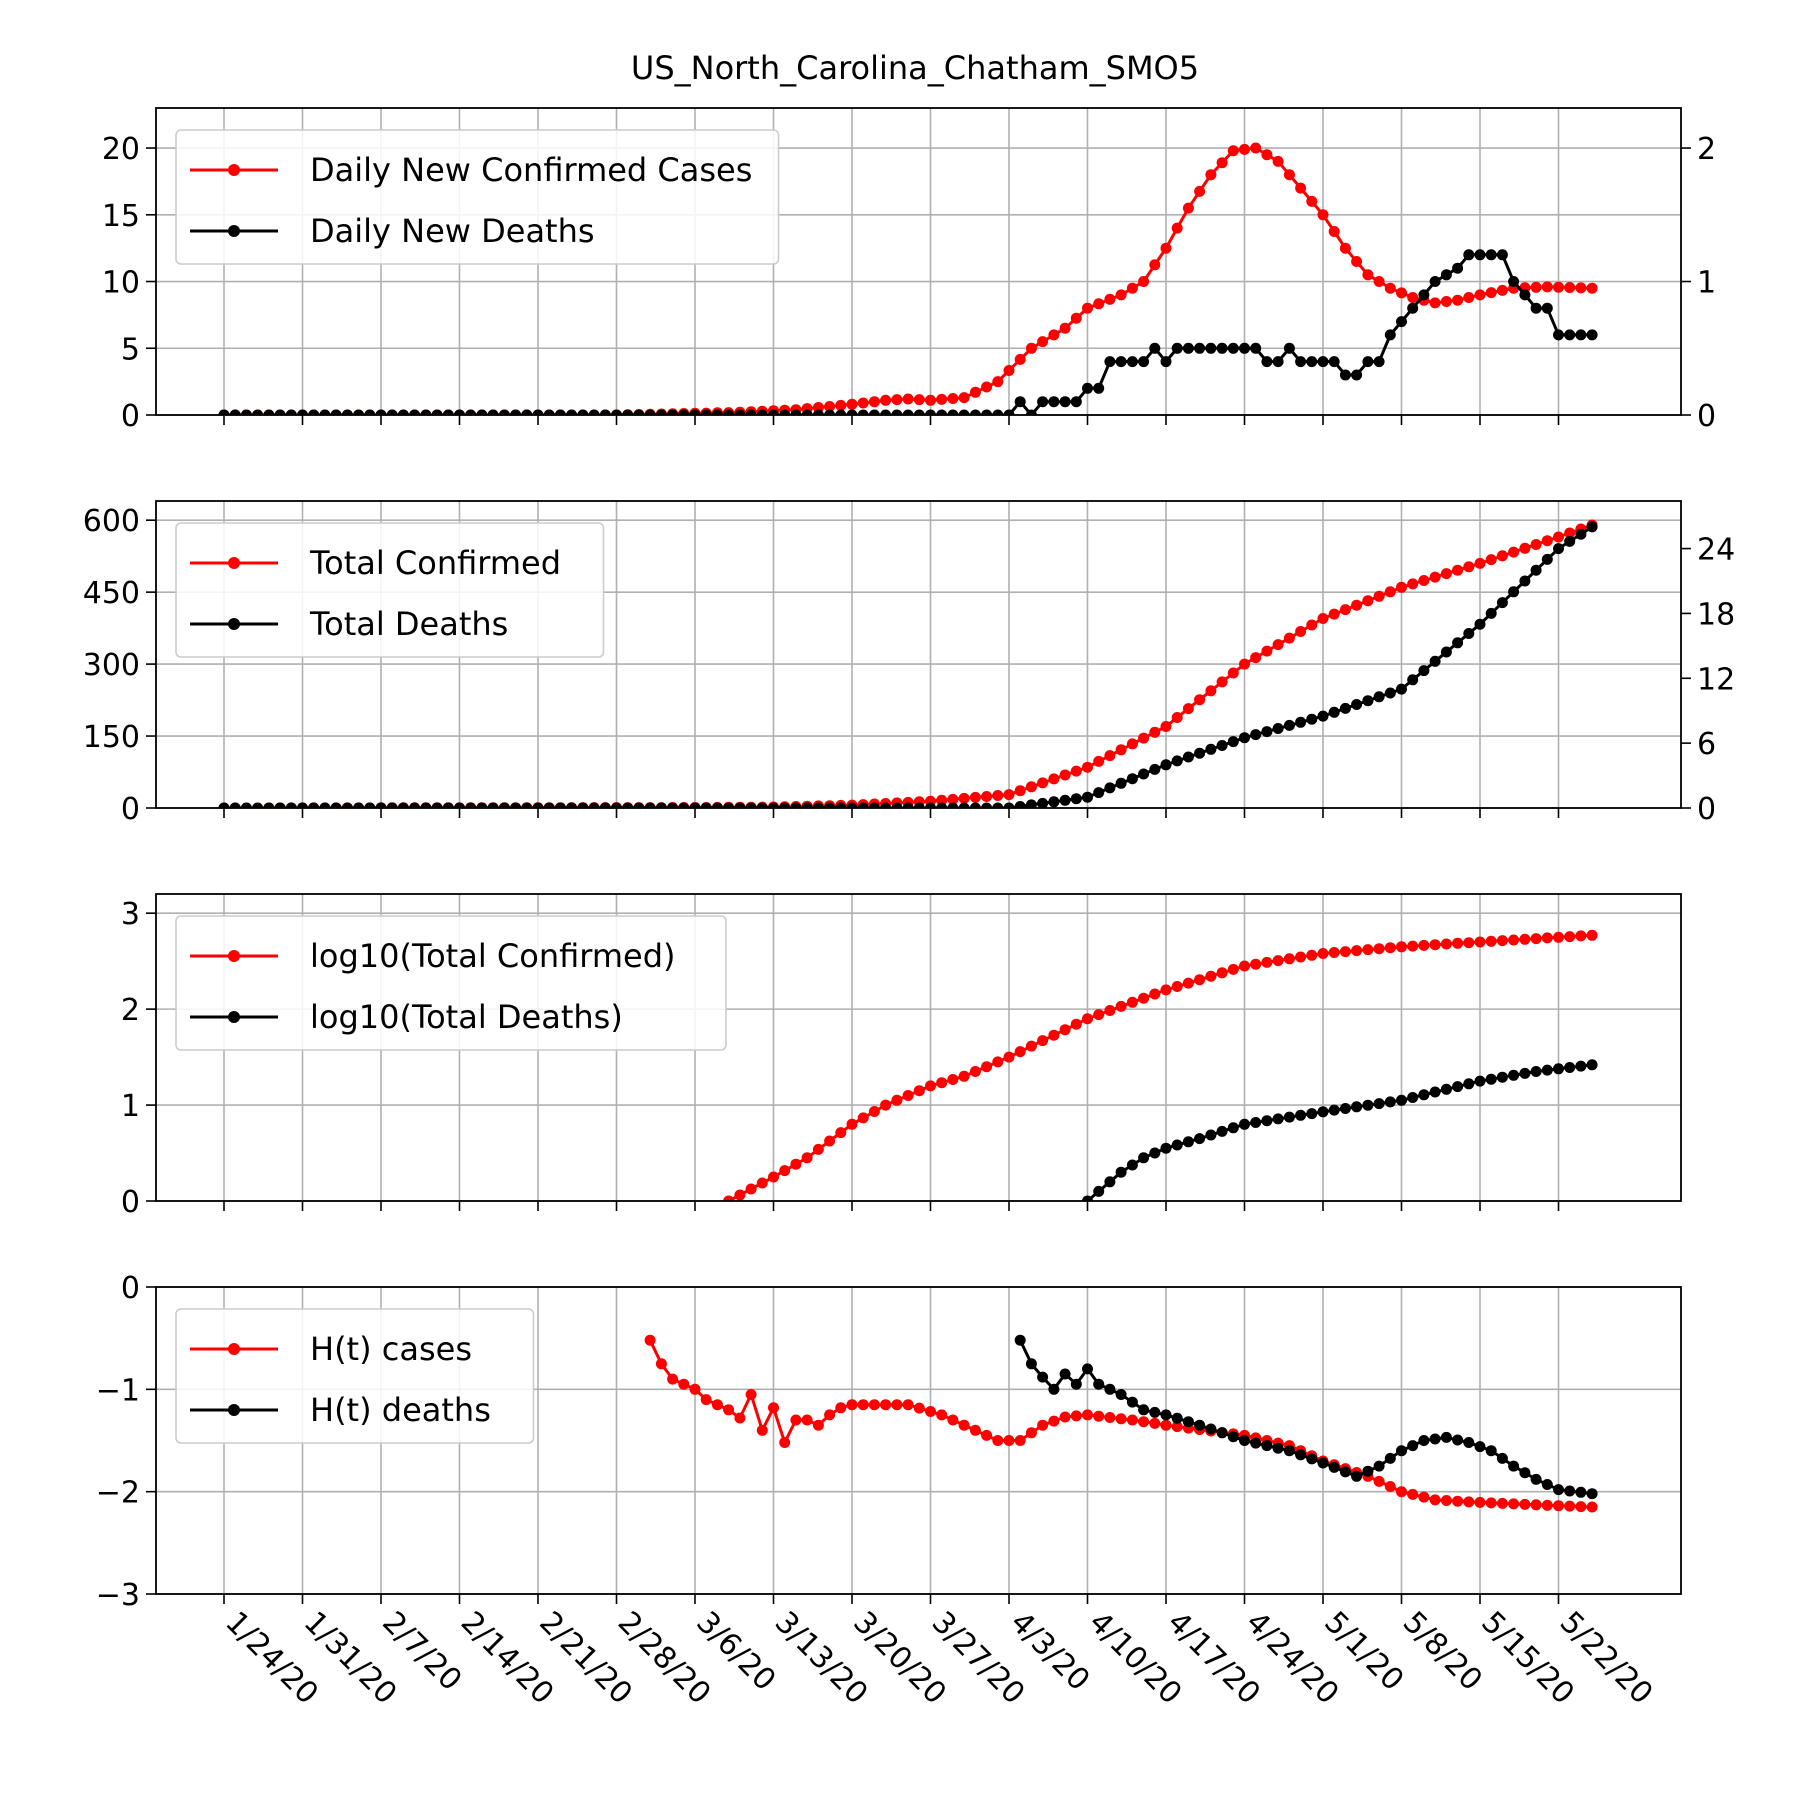 The image size is (1800, 1800). What do you see at coordinates (130, 349) in the screenshot?
I see `y-tick-label: 5` at bounding box center [130, 349].